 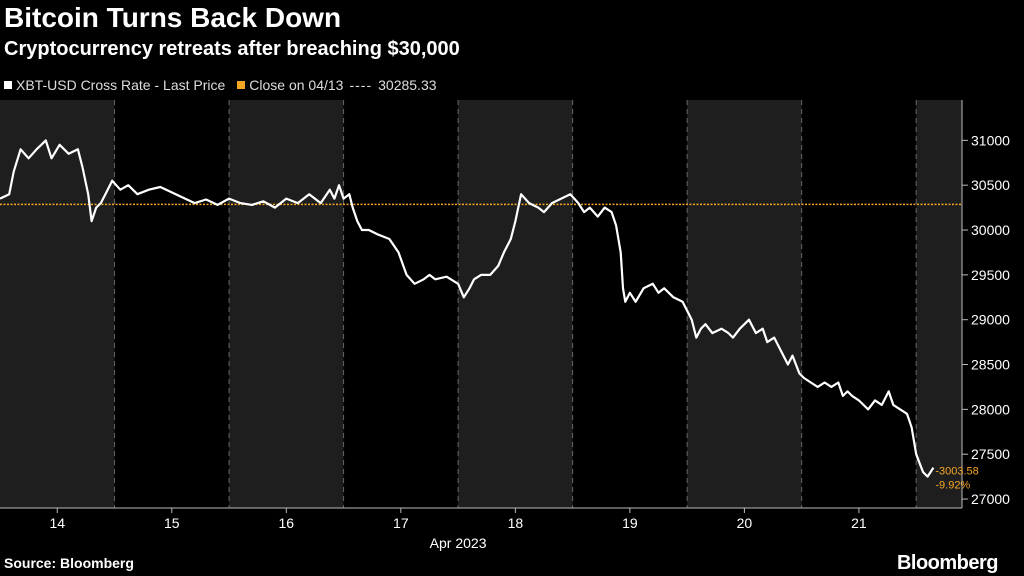 I want to click on x-axis-label: Apr 2023, so click(x=458, y=543).